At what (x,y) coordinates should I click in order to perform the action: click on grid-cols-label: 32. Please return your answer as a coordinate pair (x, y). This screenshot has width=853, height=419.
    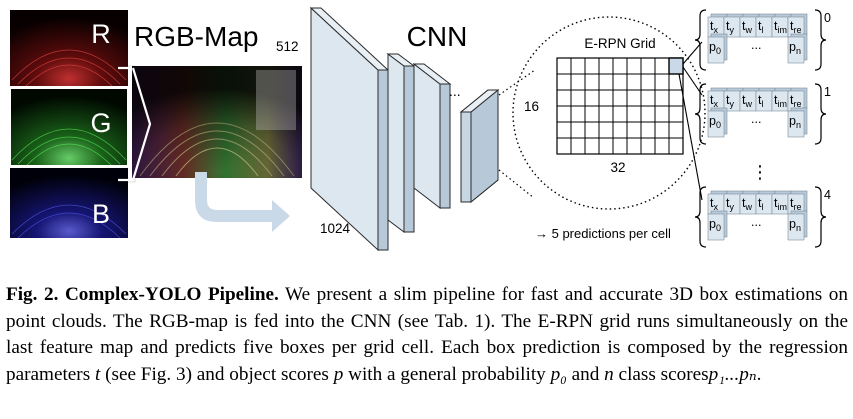
    Looking at the image, I should click on (617, 167).